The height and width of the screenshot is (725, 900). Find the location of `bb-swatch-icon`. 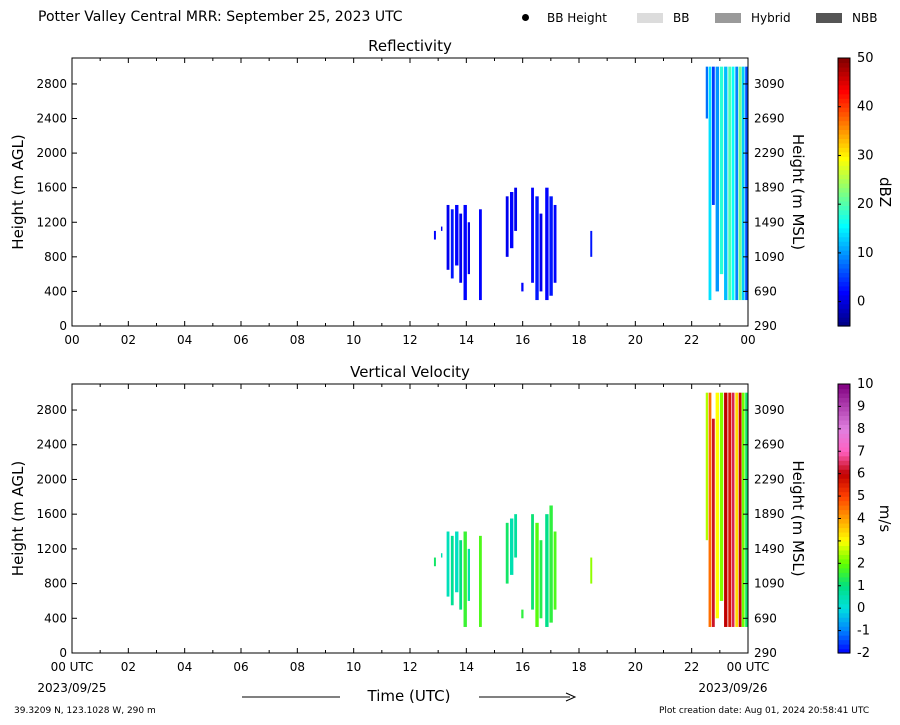

bb-swatch-icon is located at coordinates (650, 18).